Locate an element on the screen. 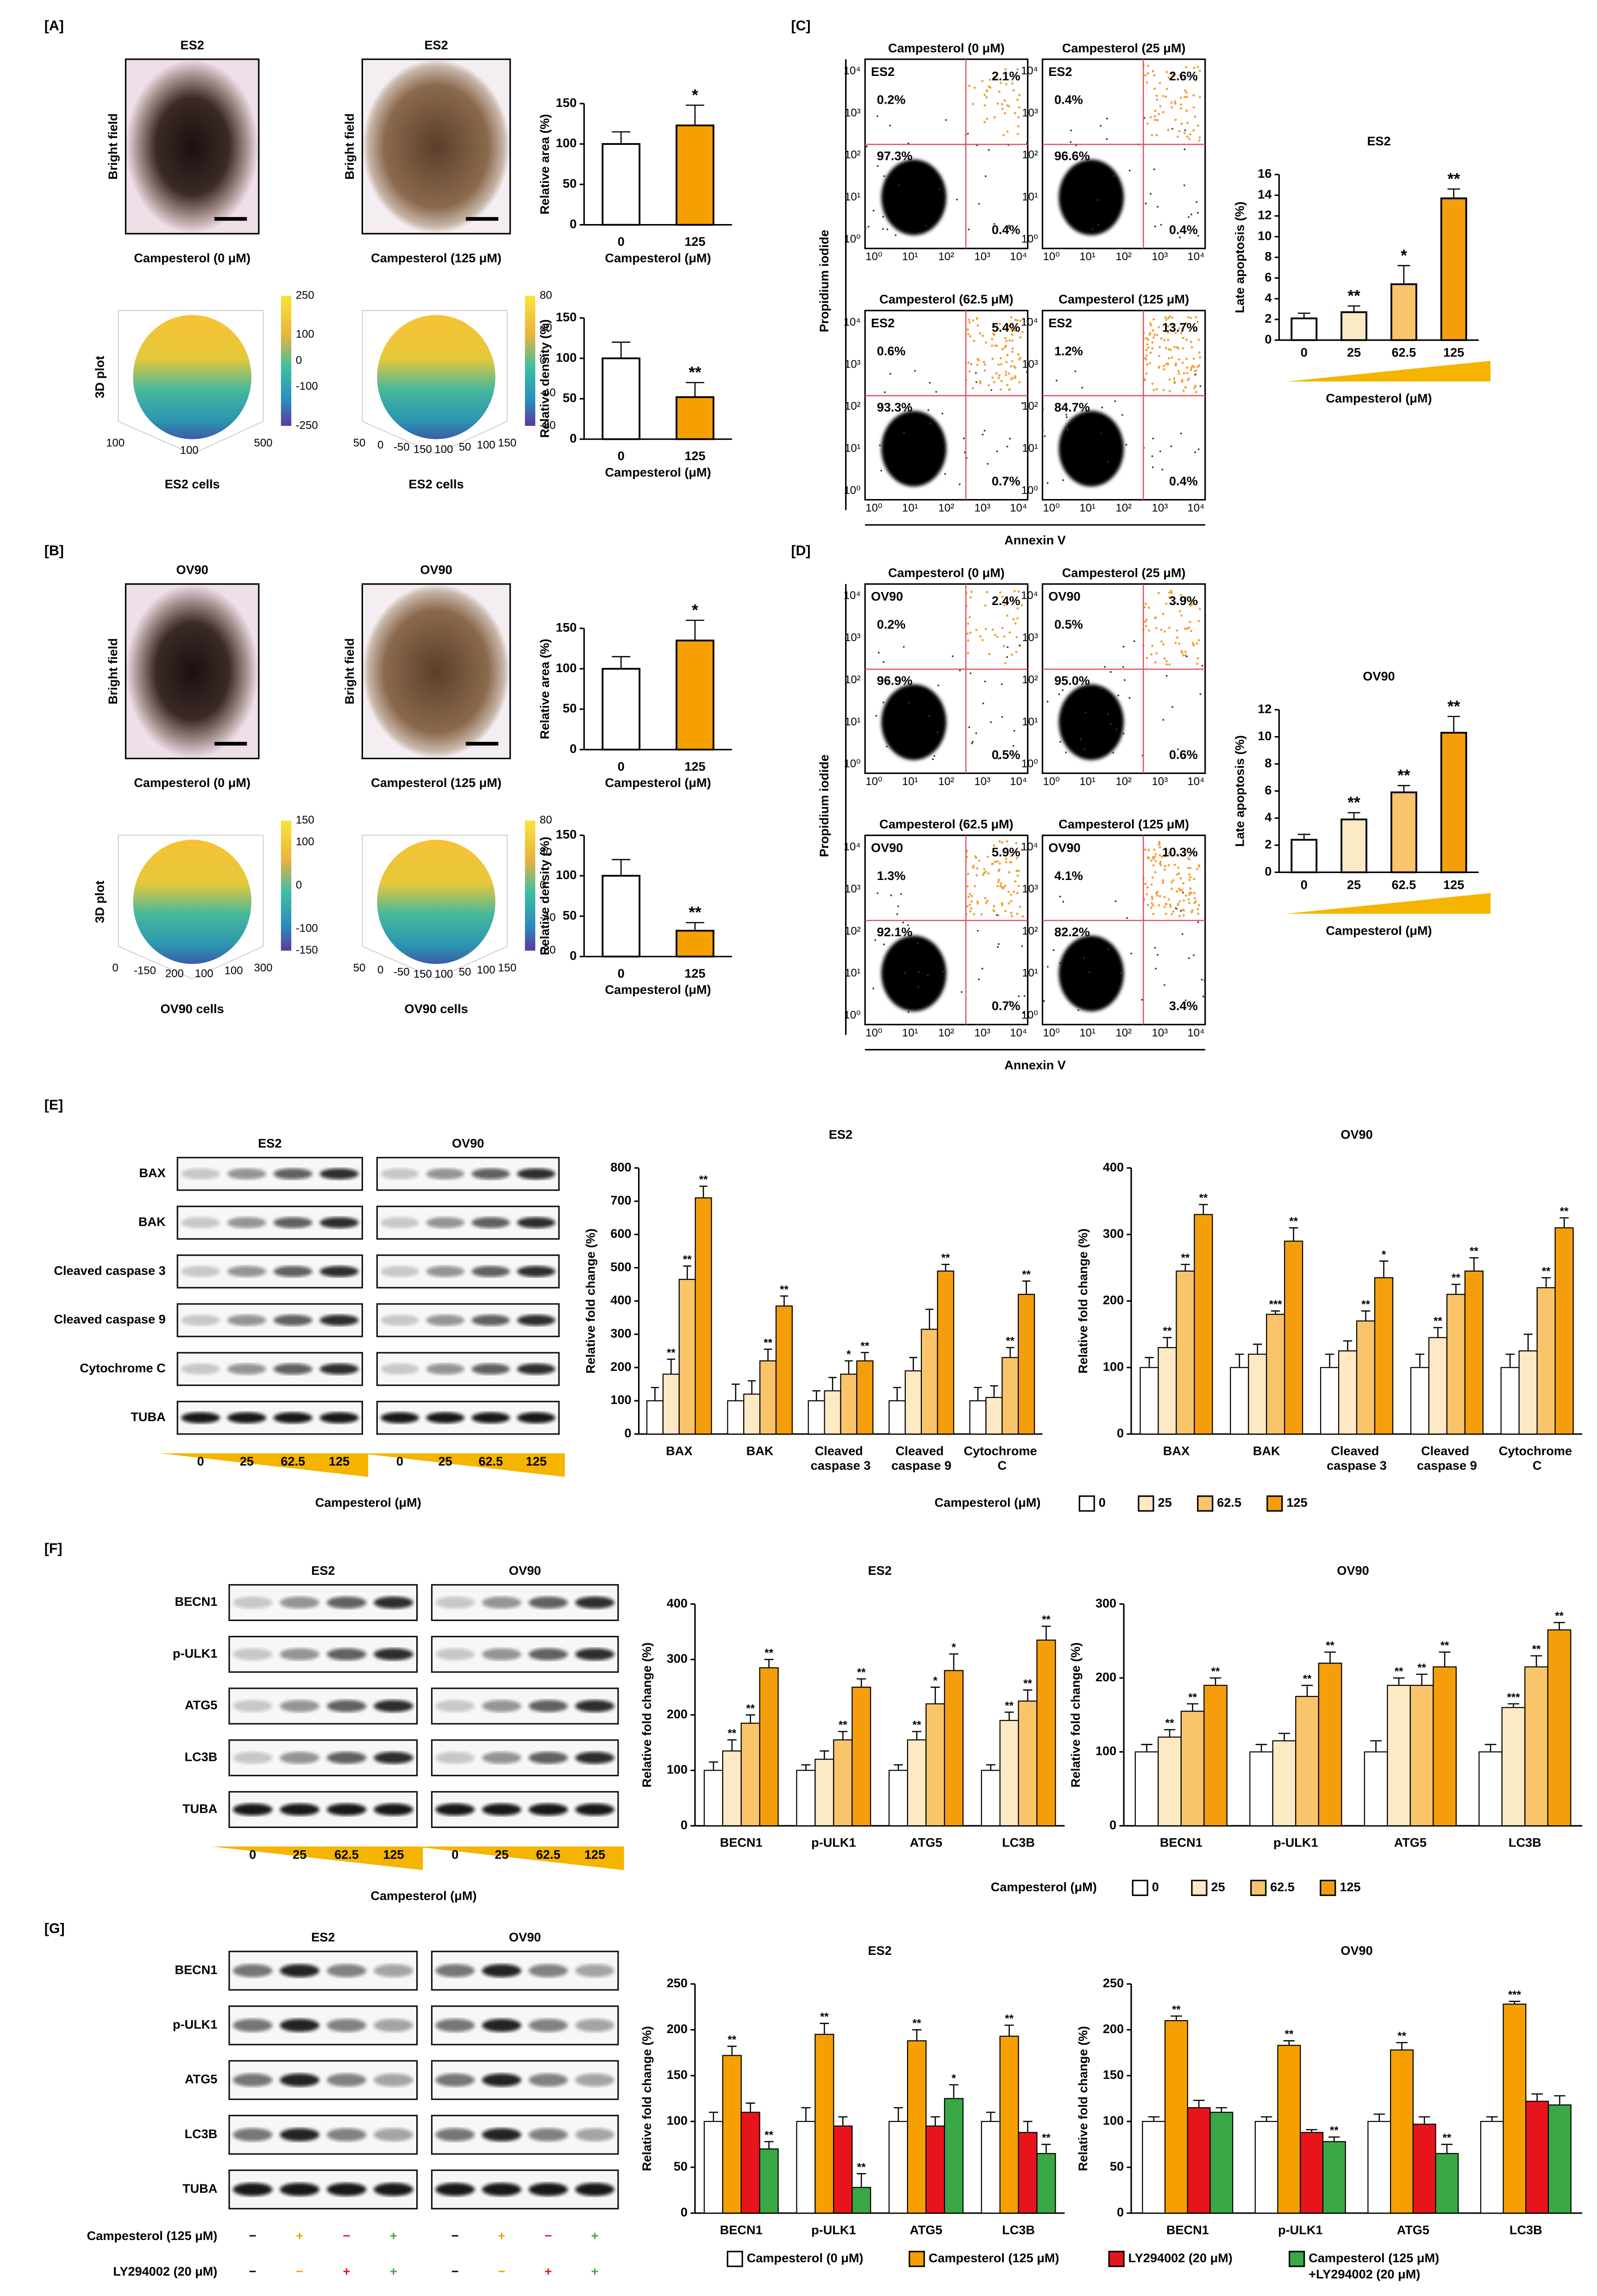 Image resolution: width=1597 pixels, height=2296 pixels. plot-caption: ES2 cells is located at coordinates (192, 484).